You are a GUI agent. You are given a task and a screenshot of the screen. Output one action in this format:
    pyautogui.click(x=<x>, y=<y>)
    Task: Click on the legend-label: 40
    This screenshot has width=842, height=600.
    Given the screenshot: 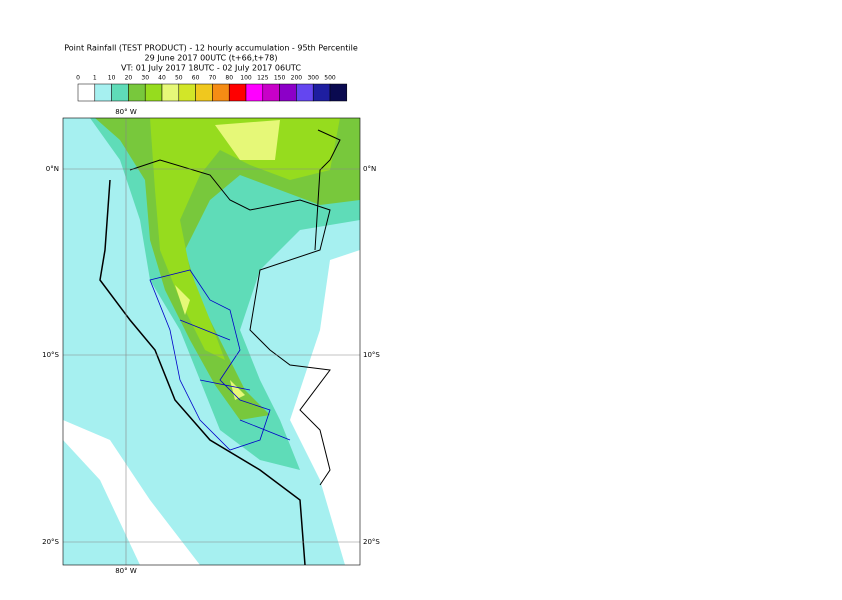 What is the action you would take?
    pyautogui.click(x=162, y=78)
    